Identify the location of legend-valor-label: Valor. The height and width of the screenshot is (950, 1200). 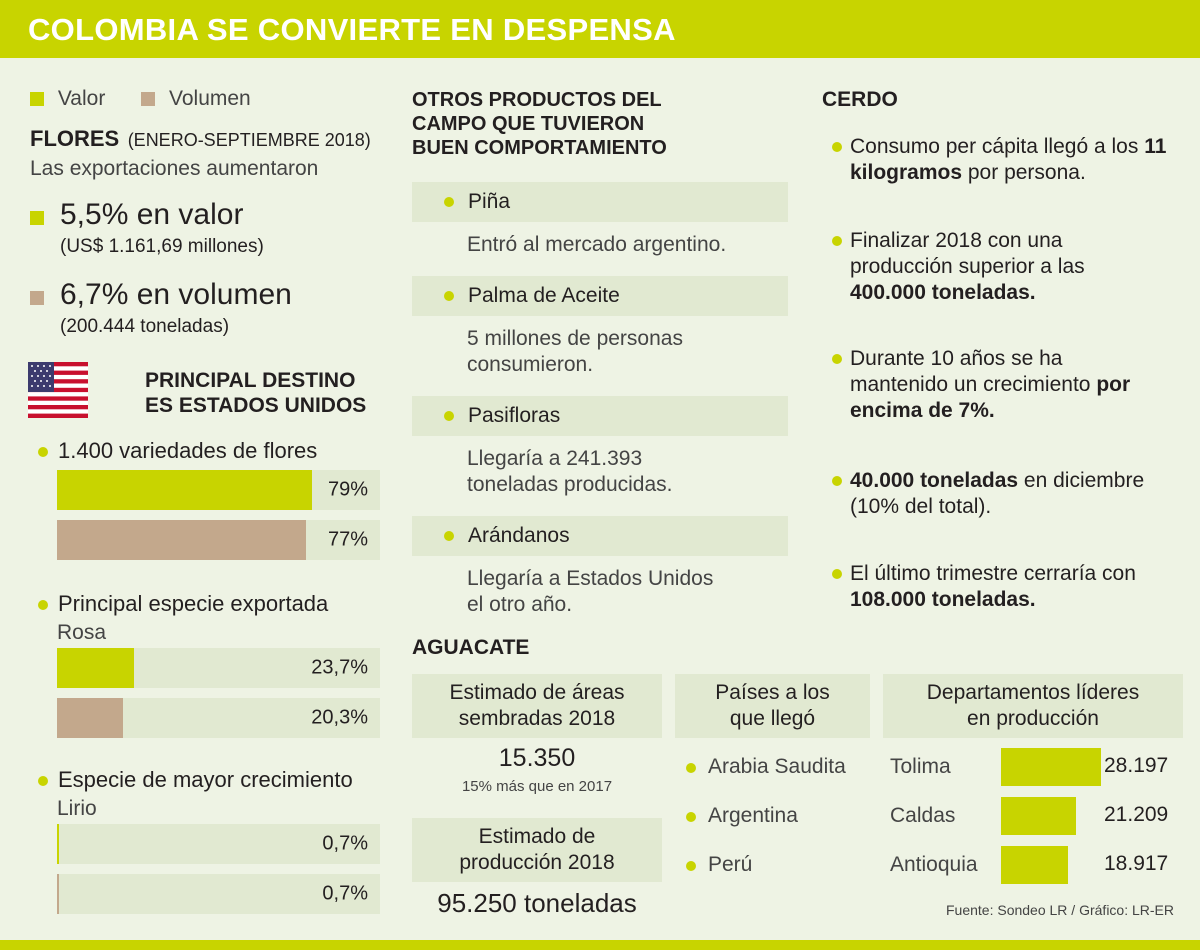
(81, 98).